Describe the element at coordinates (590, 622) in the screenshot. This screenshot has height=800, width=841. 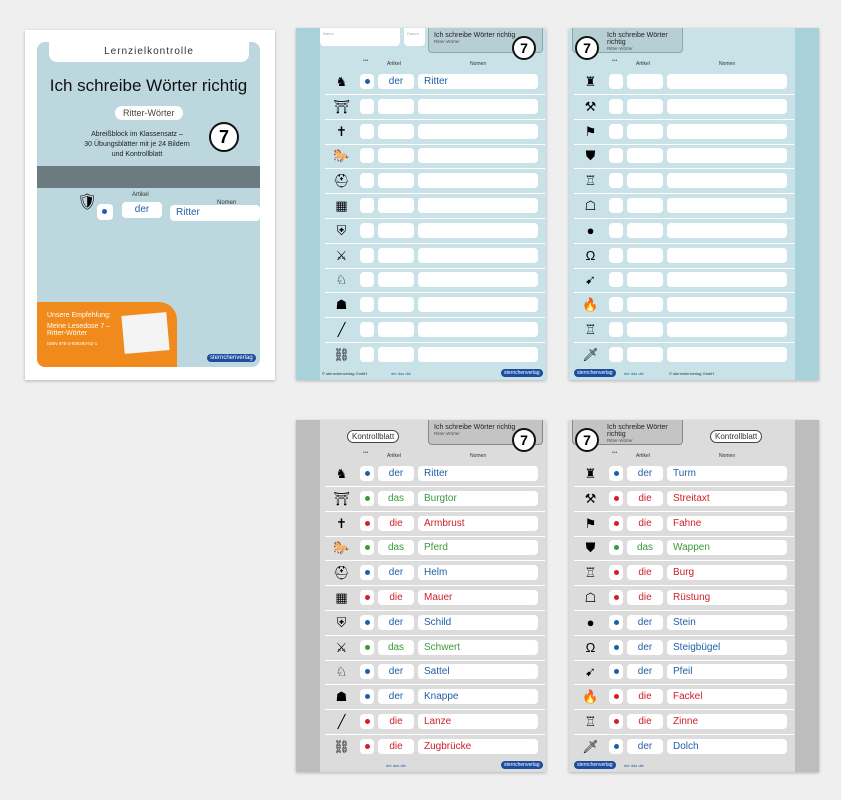
I see `stone-icon: ●` at that location.